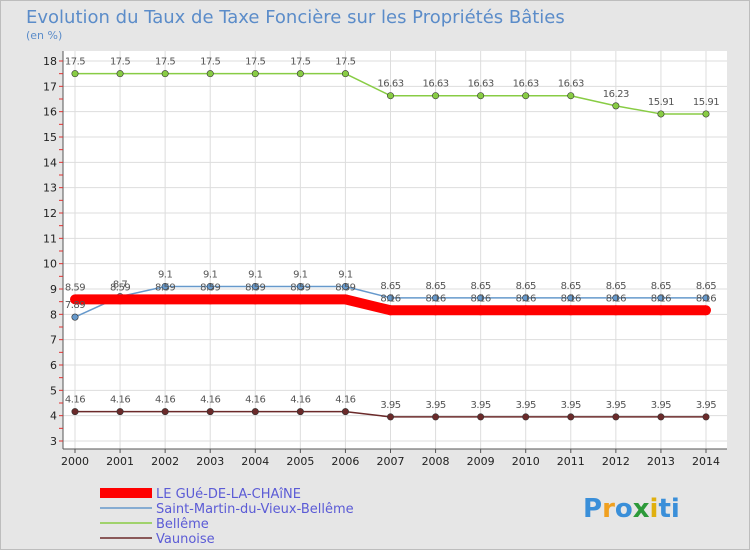 Image resolution: width=750 pixels, height=550 pixels. What do you see at coordinates (53, 390) in the screenshot?
I see `y-tick-label: 5` at bounding box center [53, 390].